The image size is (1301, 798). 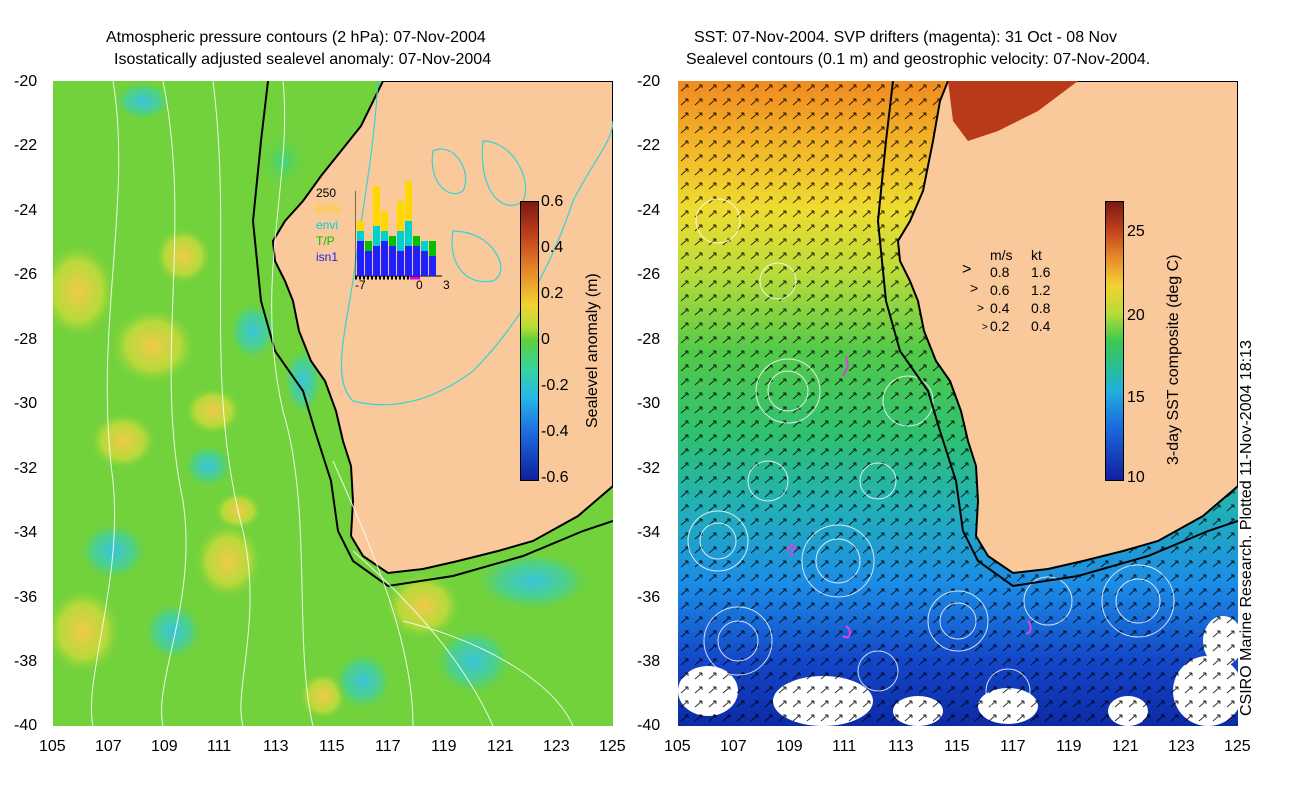 I want to click on histogram-legend-isn1: isn1, so click(x=327, y=257).